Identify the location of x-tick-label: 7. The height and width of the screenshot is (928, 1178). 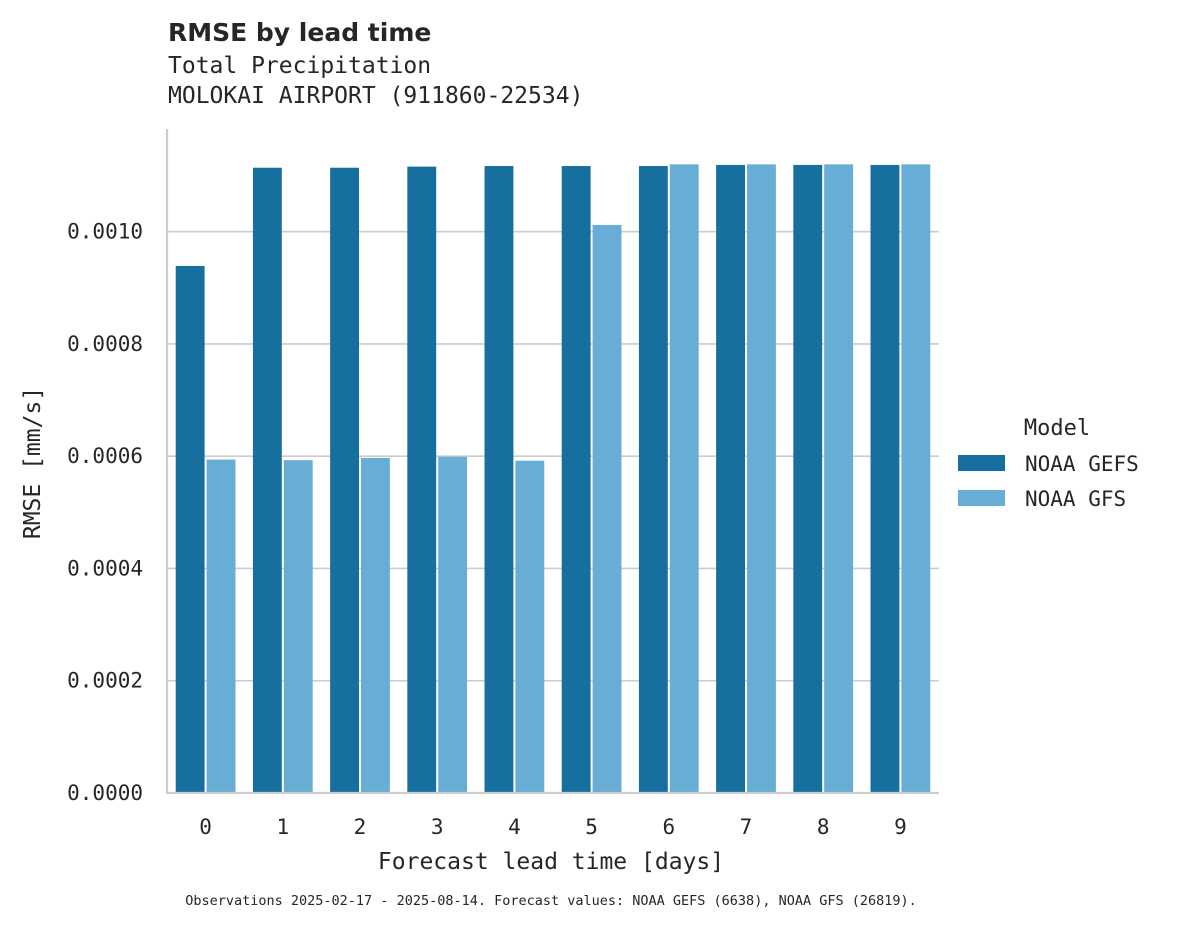
(746, 827).